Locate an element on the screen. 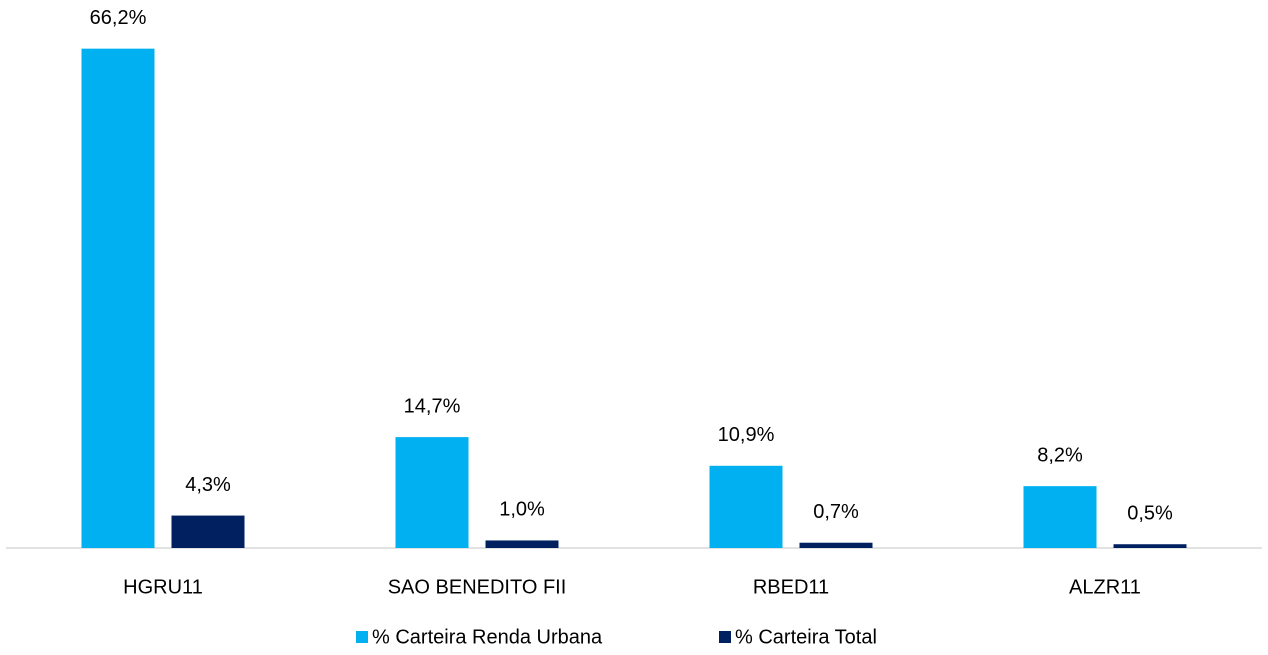 Image resolution: width=1268 pixels, height=655 pixels. data-label: 8,2% is located at coordinates (1060, 455).